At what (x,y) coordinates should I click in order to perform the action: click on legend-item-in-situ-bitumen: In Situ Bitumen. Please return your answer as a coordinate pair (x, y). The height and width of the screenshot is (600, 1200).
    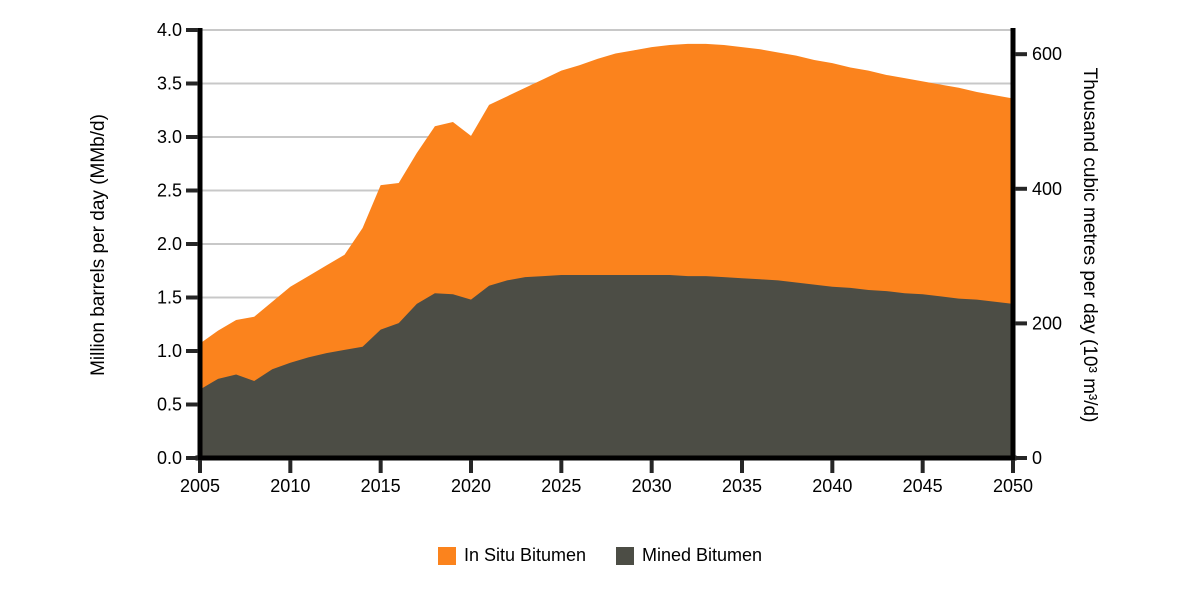
    Looking at the image, I should click on (511, 555).